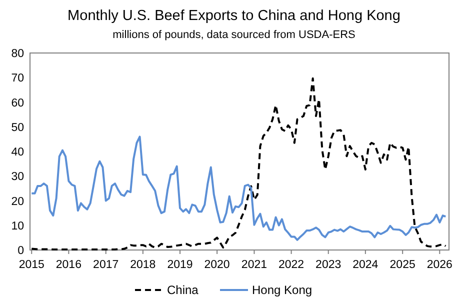 The height and width of the screenshot is (304, 468). Describe the element at coordinates (439, 265) in the screenshot. I see `x-tick-label: 2026` at that location.